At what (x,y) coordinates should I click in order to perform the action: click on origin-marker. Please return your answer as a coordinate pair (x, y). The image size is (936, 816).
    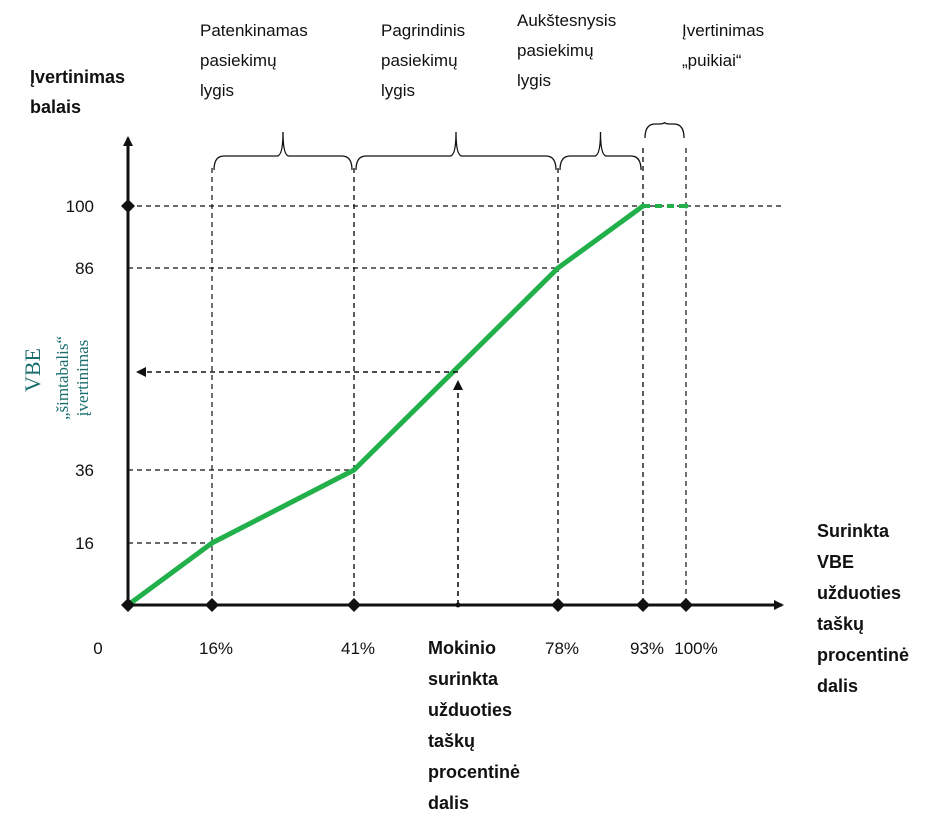
    Looking at the image, I should click on (128, 605).